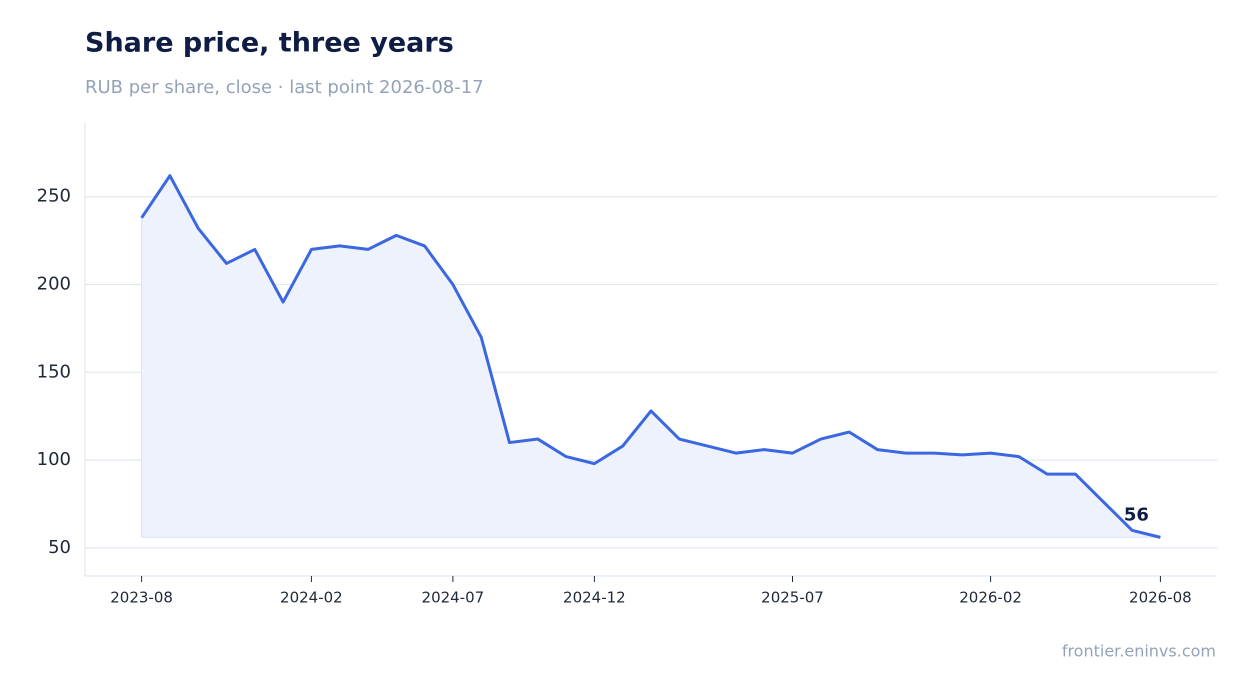 This screenshot has width=1247, height=693. What do you see at coordinates (269, 43) in the screenshot?
I see `chart-title: Share price, three years` at bounding box center [269, 43].